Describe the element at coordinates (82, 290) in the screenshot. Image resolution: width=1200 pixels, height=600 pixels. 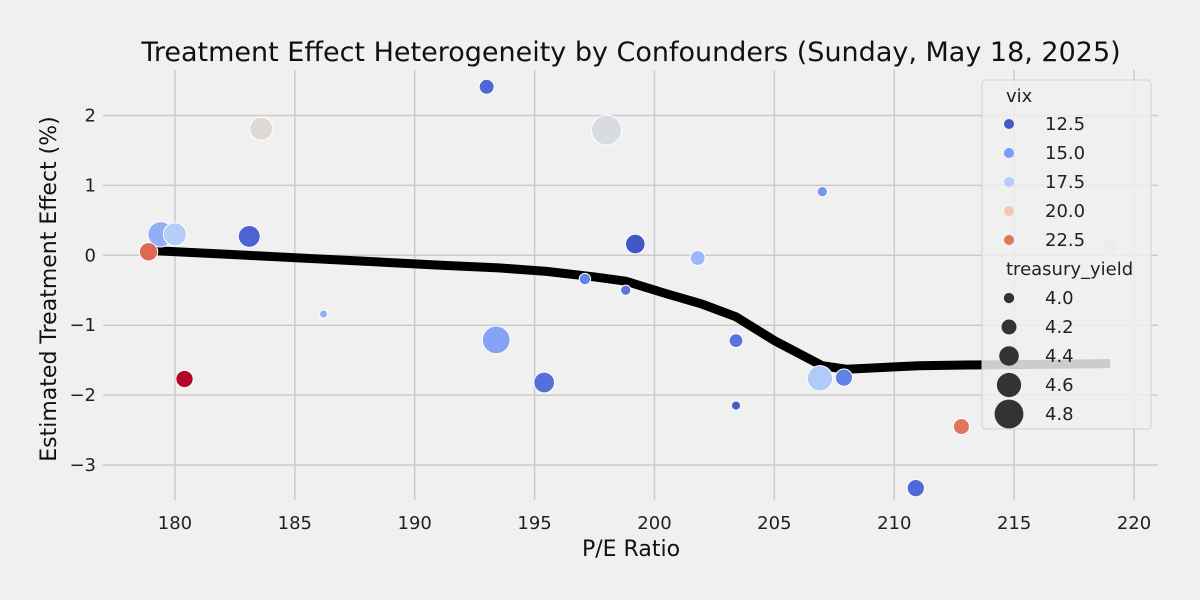
I see `y-axis-ticks: −3 −2 −1 0 1 2` at that location.